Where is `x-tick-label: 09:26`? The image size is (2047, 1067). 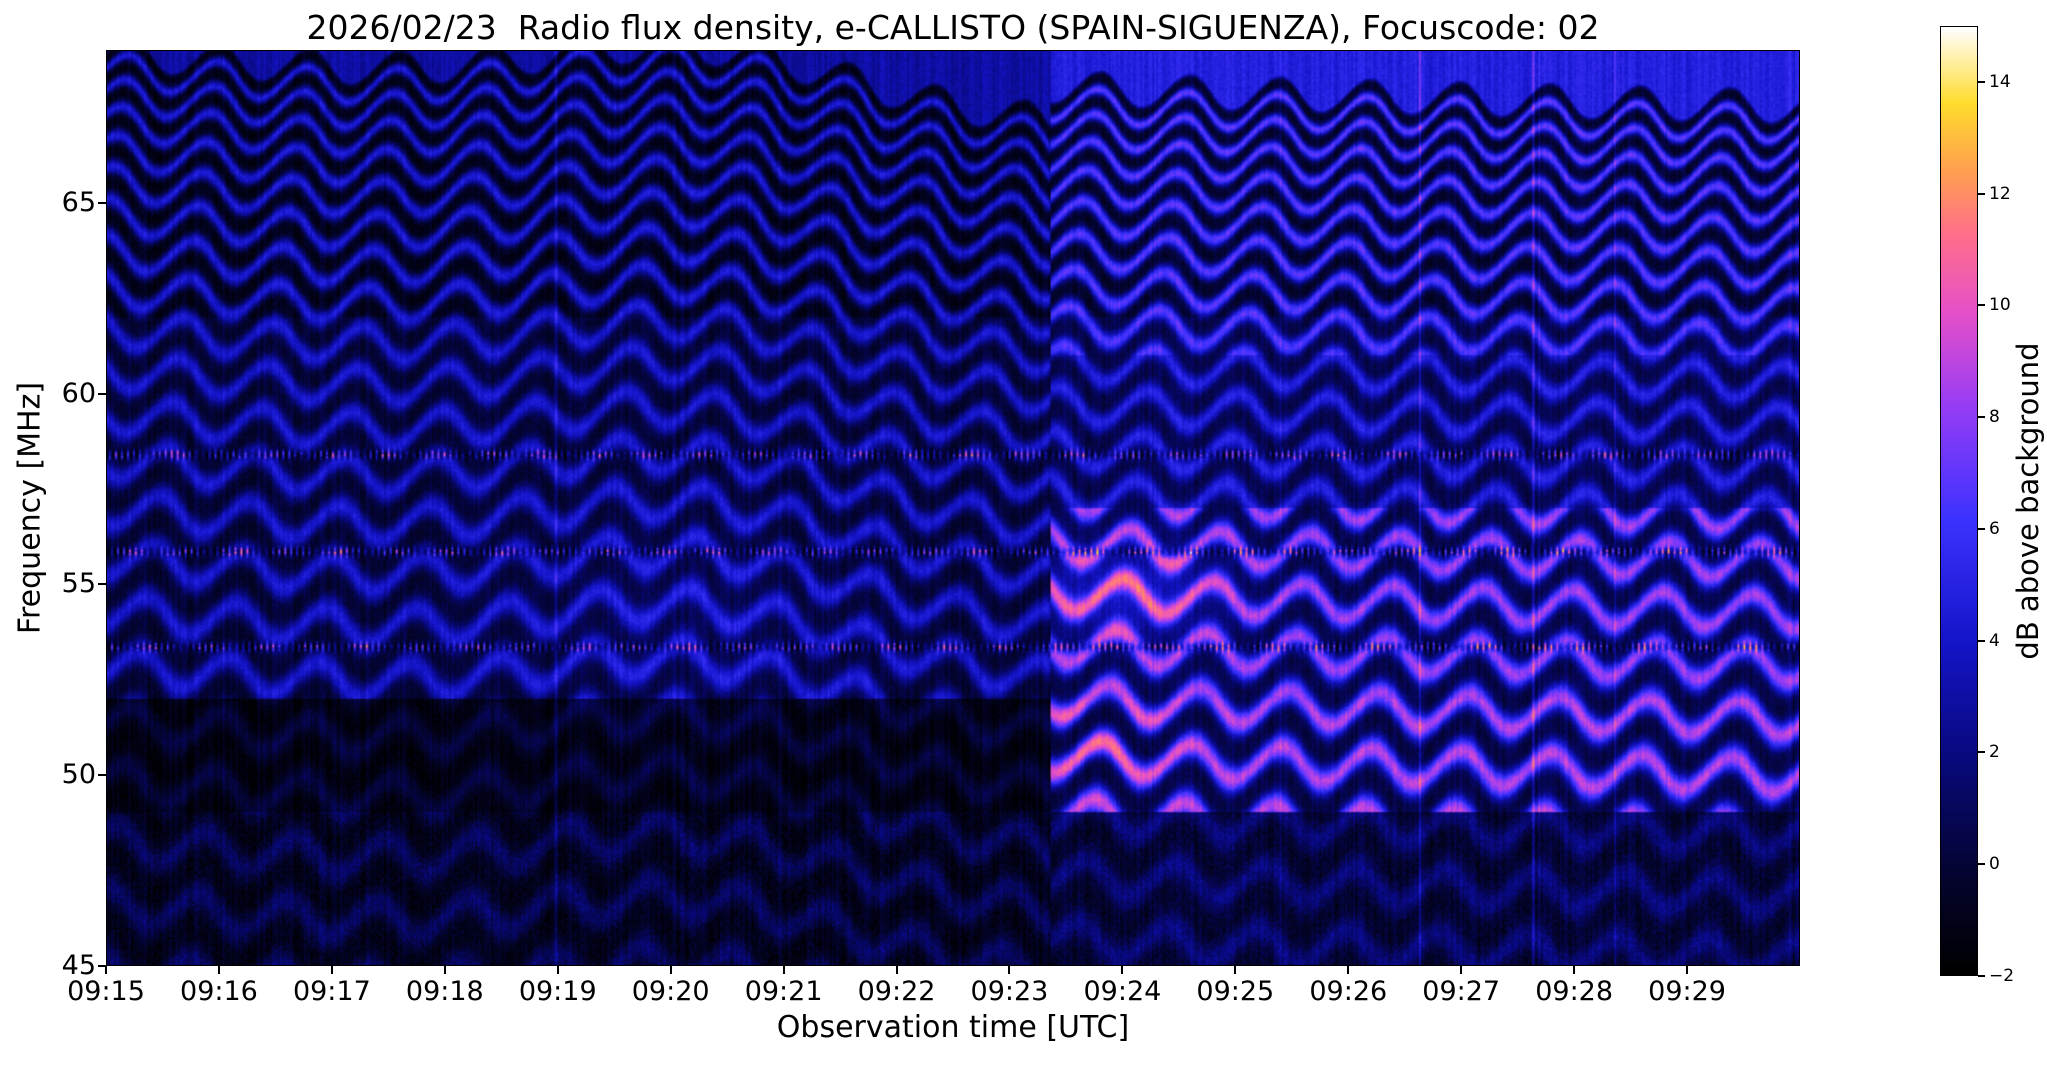
x-tick-label: 09:26 is located at coordinates (1348, 991).